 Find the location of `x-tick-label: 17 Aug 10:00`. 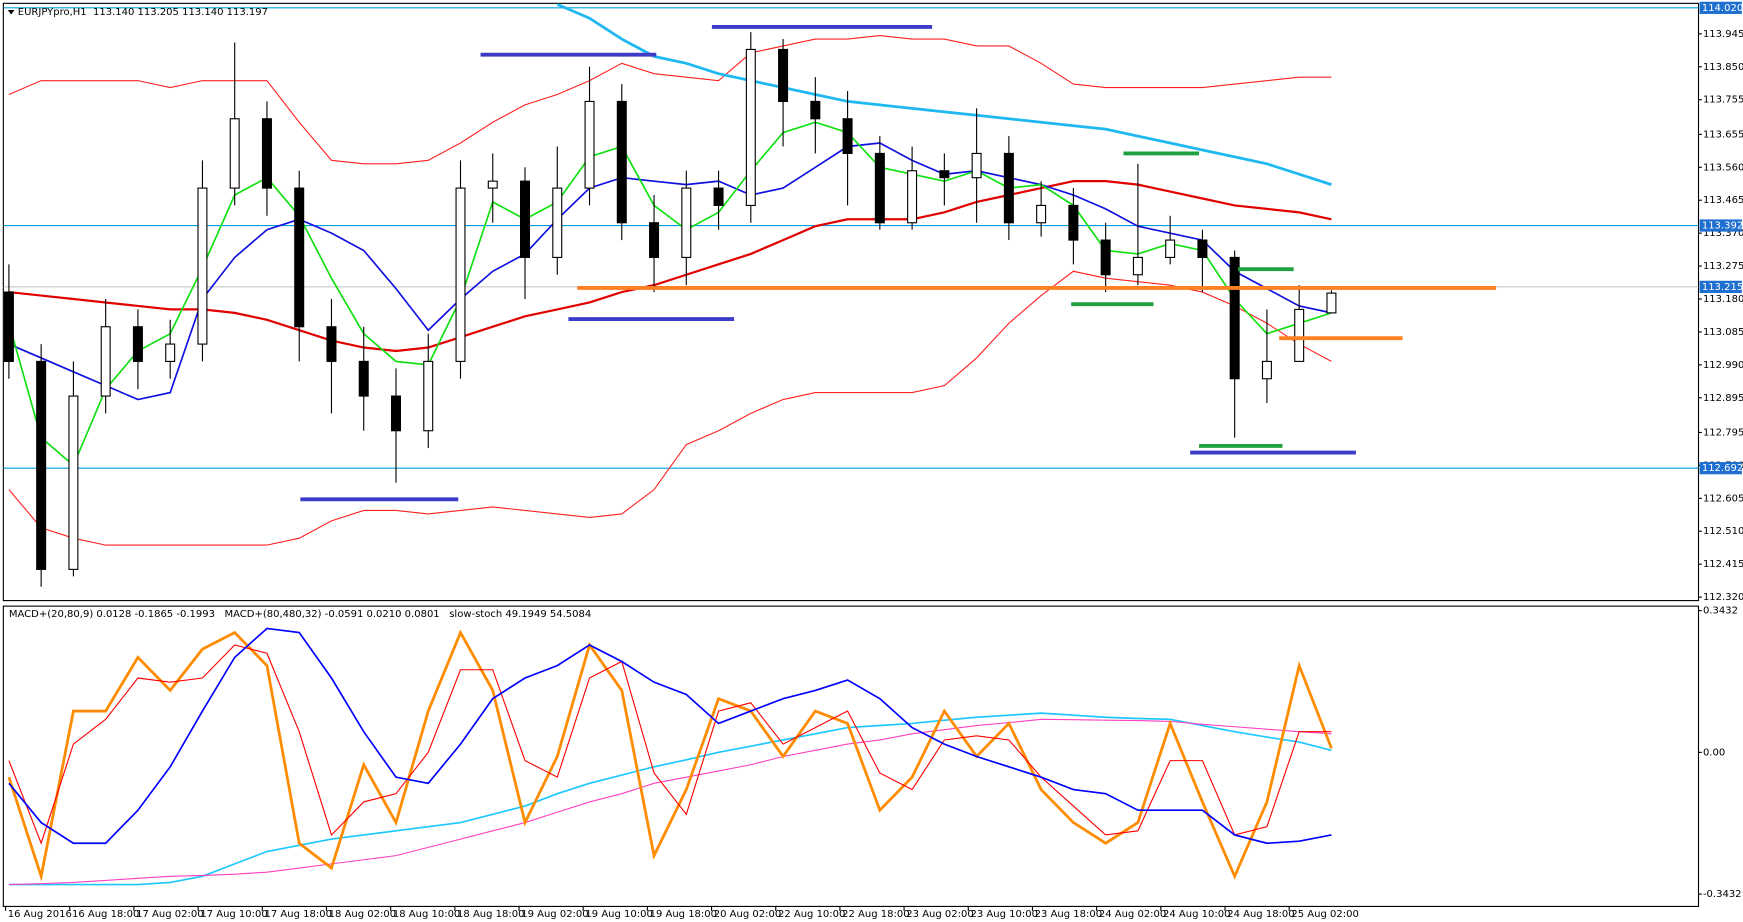

x-tick-label: 17 Aug 10:00 is located at coordinates (233, 914).